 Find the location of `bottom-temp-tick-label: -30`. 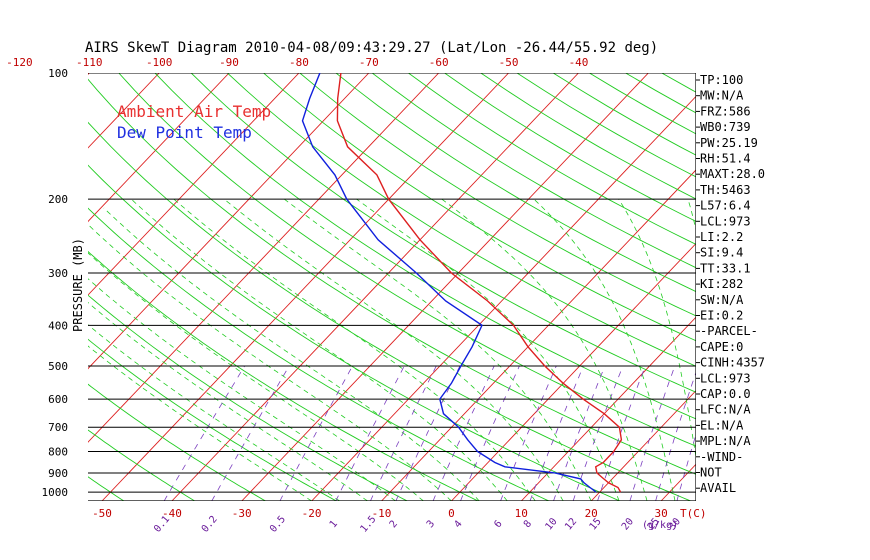

bottom-temp-tick-label: -30 is located at coordinates (242, 513).